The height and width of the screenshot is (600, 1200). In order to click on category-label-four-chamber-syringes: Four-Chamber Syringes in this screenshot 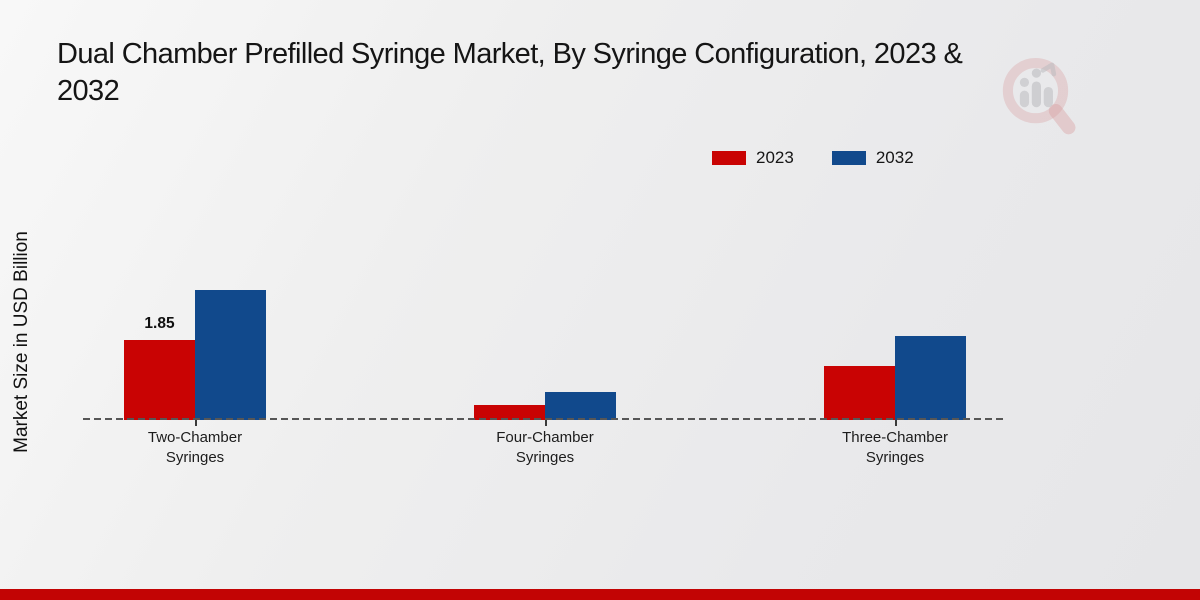, I will do `click(545, 447)`.